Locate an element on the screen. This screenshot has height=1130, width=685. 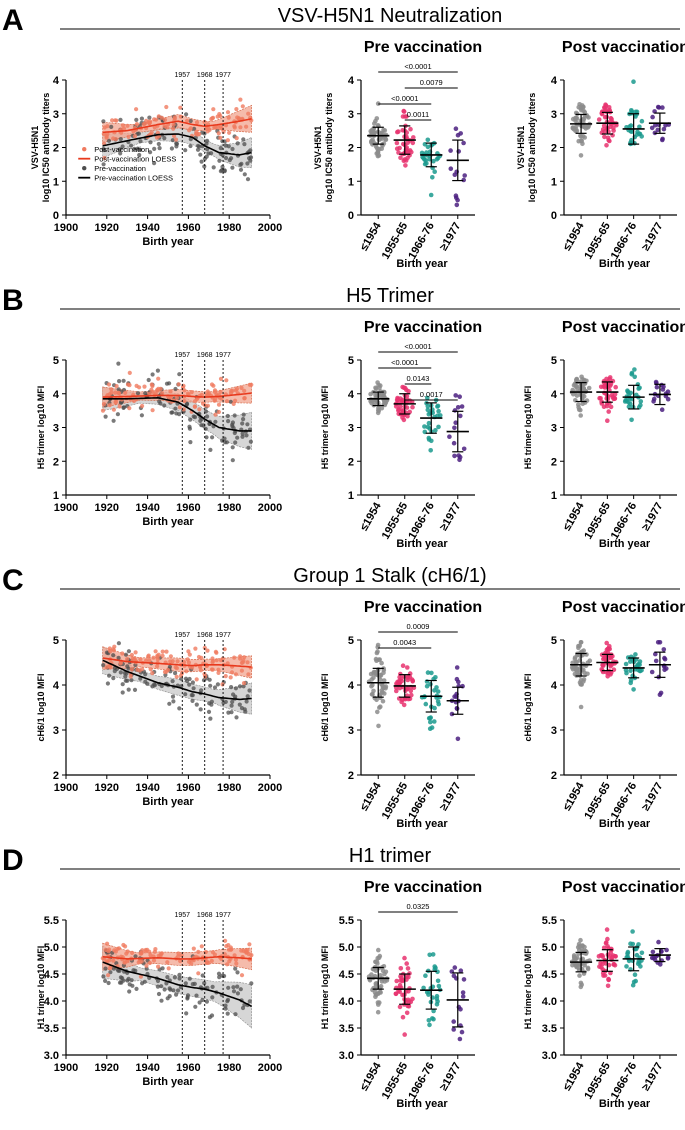
post-loess-line is located at coordinates (177, 126).